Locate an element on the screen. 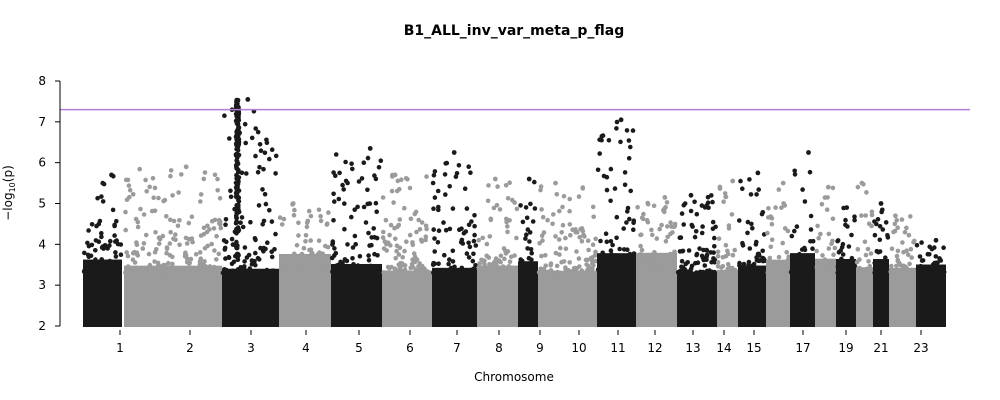  y-axis-label-suffix: (p) is located at coordinates (8, 173).